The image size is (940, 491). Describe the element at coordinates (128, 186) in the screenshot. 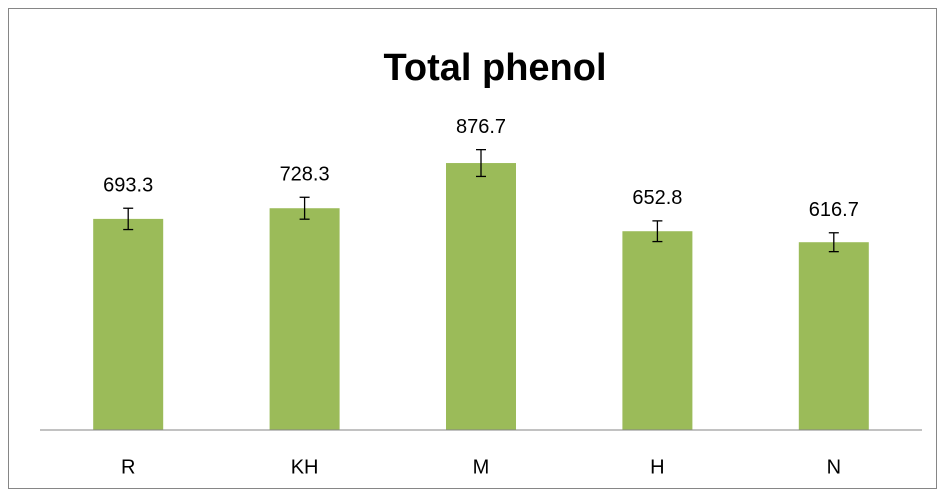

I see `data-label: 693.3` at that location.